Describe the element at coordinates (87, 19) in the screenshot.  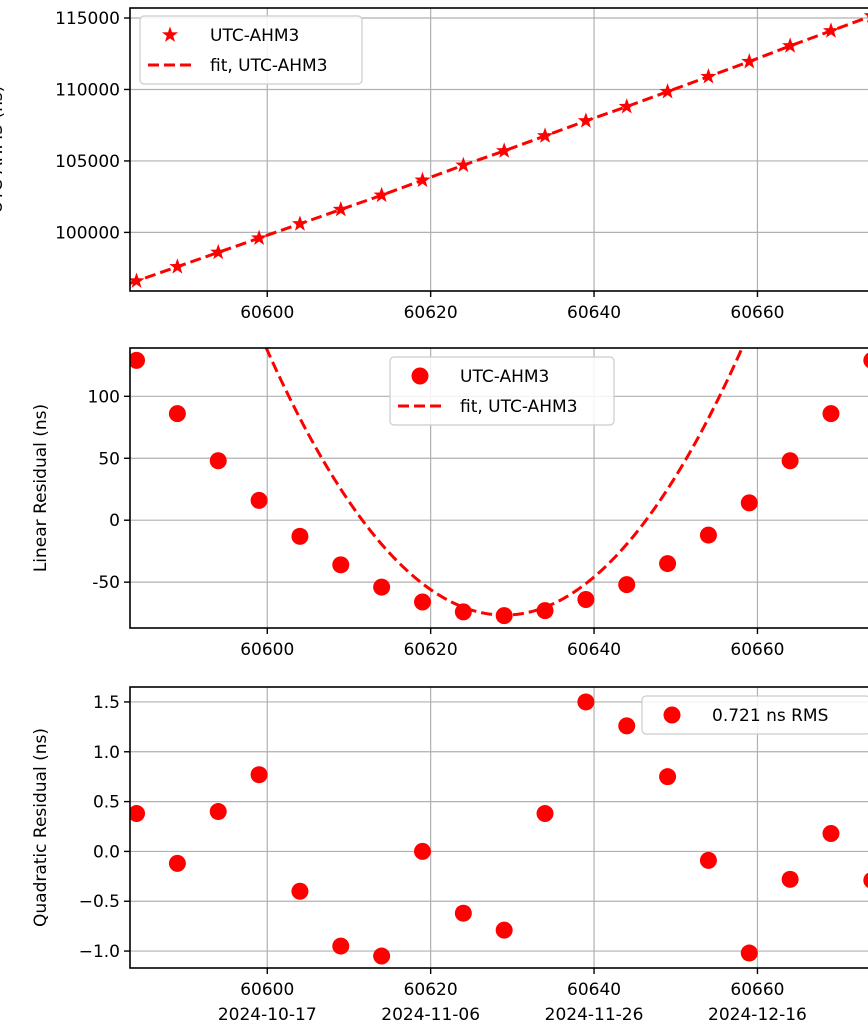
I see `y-tick-label: 115000` at that location.